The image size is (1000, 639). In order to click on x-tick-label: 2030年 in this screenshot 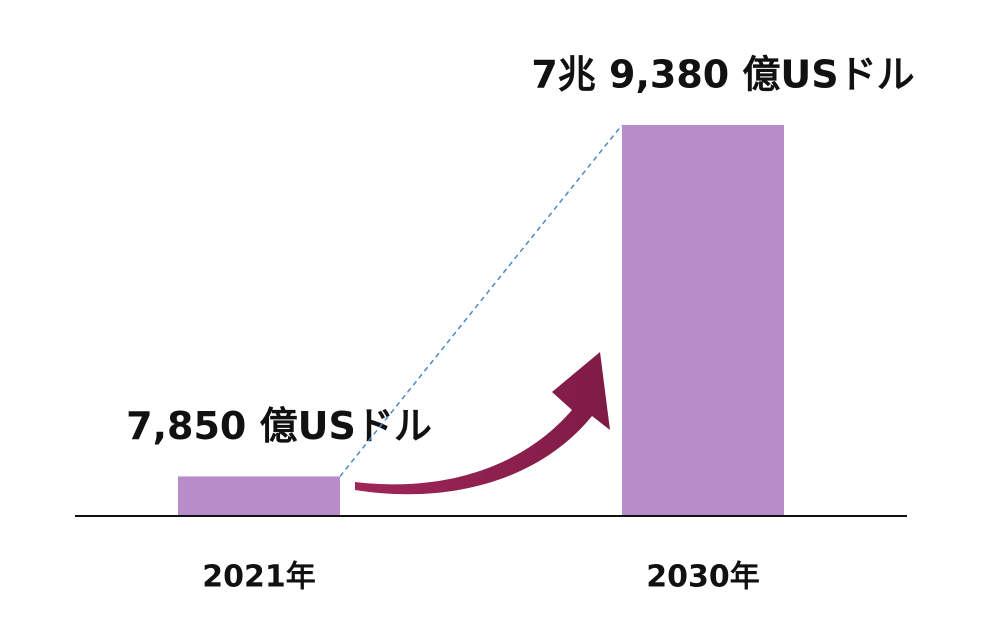, I will do `click(703, 577)`.